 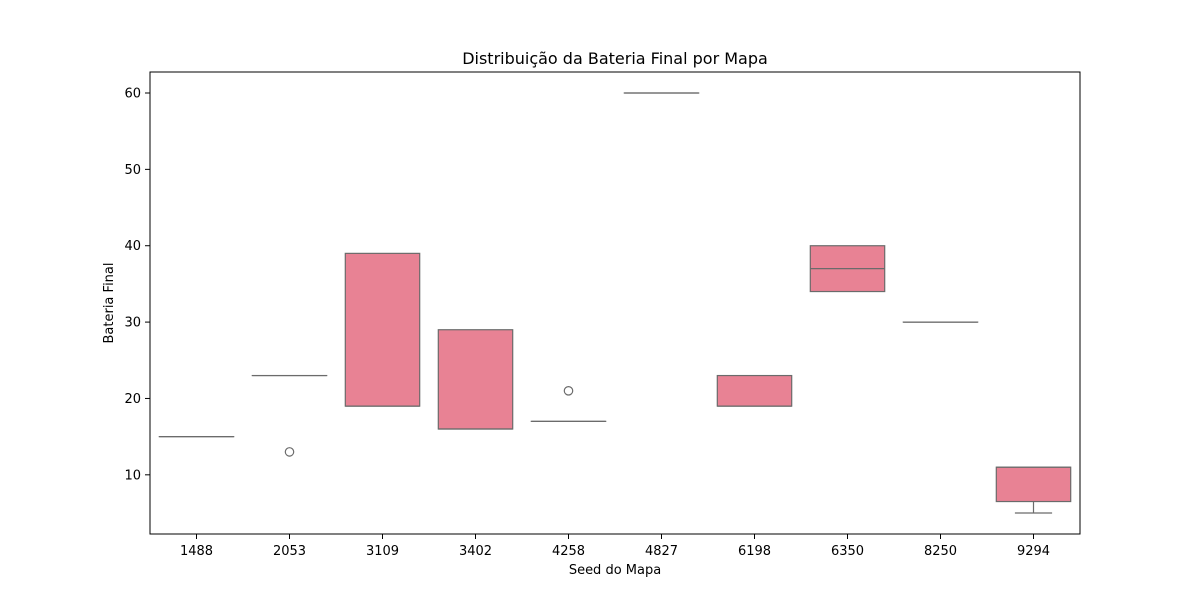 I want to click on y-tick-label: 50, so click(x=132, y=170).